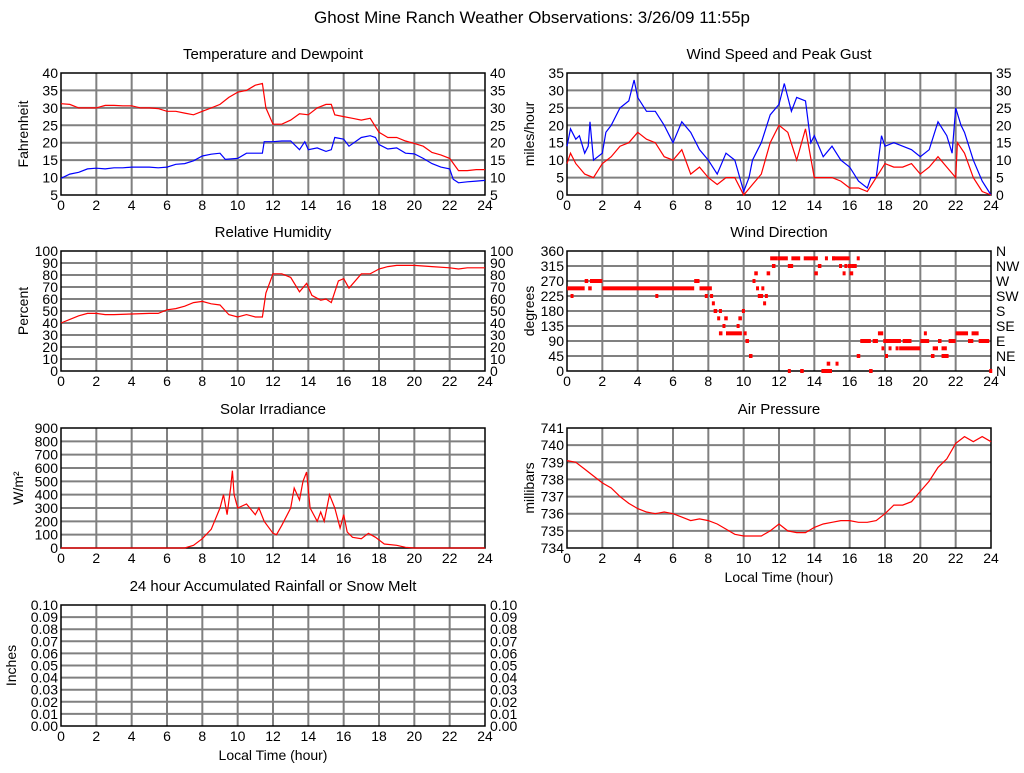 This screenshot has height=773, width=1024. I want to click on y-tick-label: 300, so click(47, 508).